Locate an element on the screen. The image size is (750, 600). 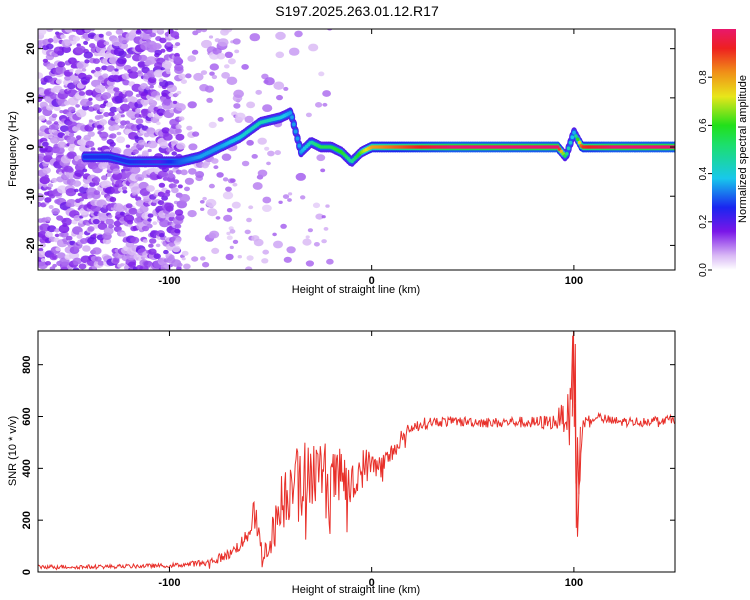
y-tick-label: 400 is located at coordinates (27, 468).